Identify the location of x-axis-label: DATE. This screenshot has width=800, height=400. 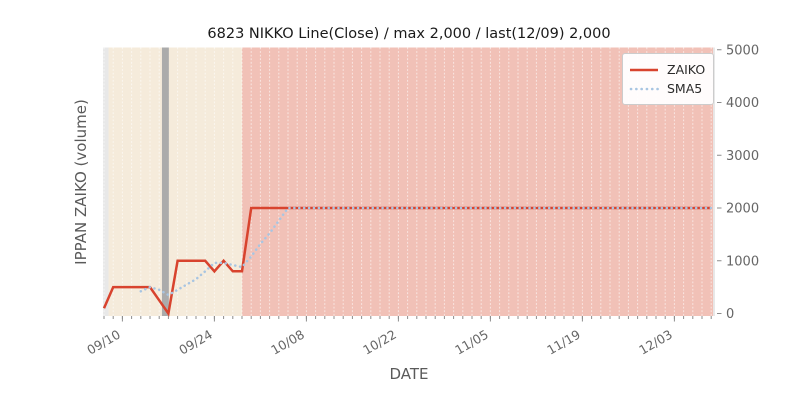
(409, 374).